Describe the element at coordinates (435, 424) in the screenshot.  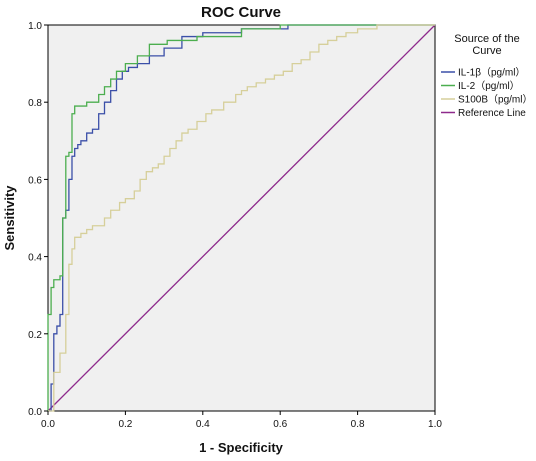
I see `x-tick-label: 1.0` at that location.